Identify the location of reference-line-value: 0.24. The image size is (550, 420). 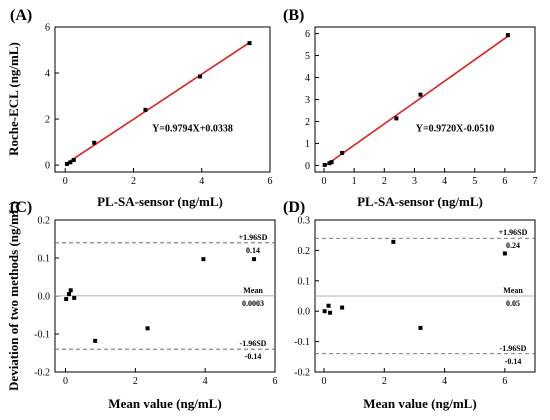
(513, 245).